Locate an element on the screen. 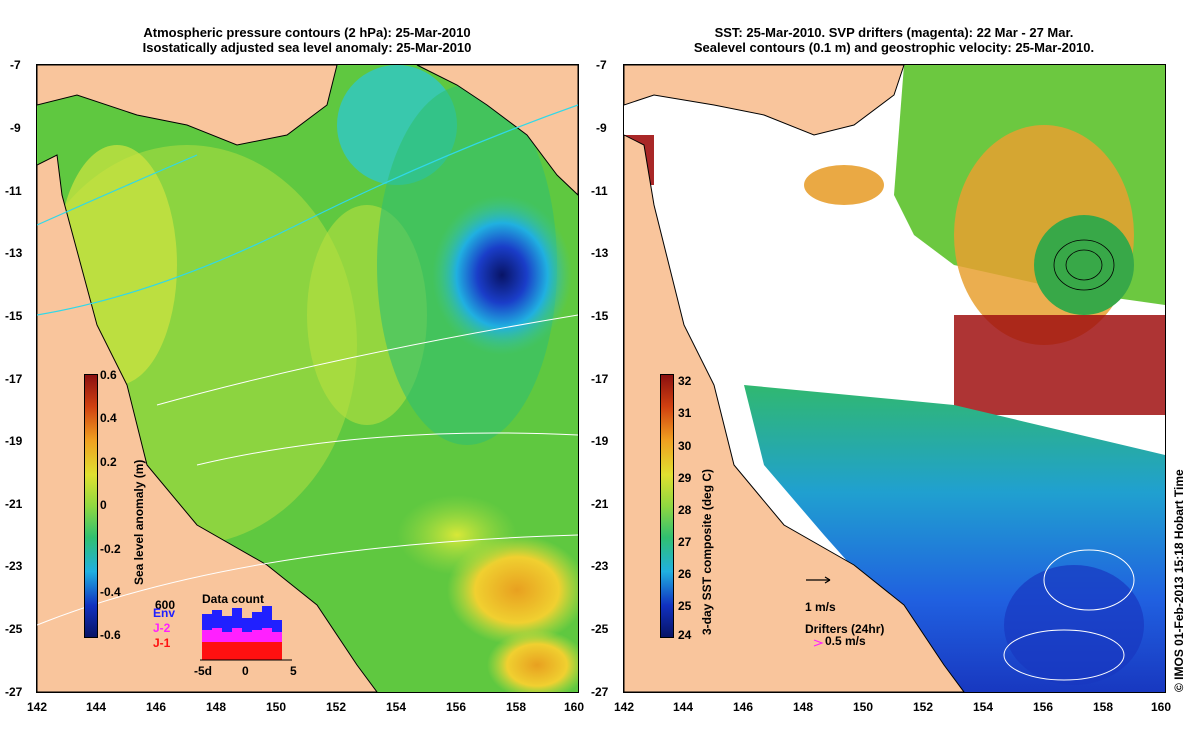 This screenshot has height=750, width=1200. right-x-tick: 144 is located at coordinates (683, 707).